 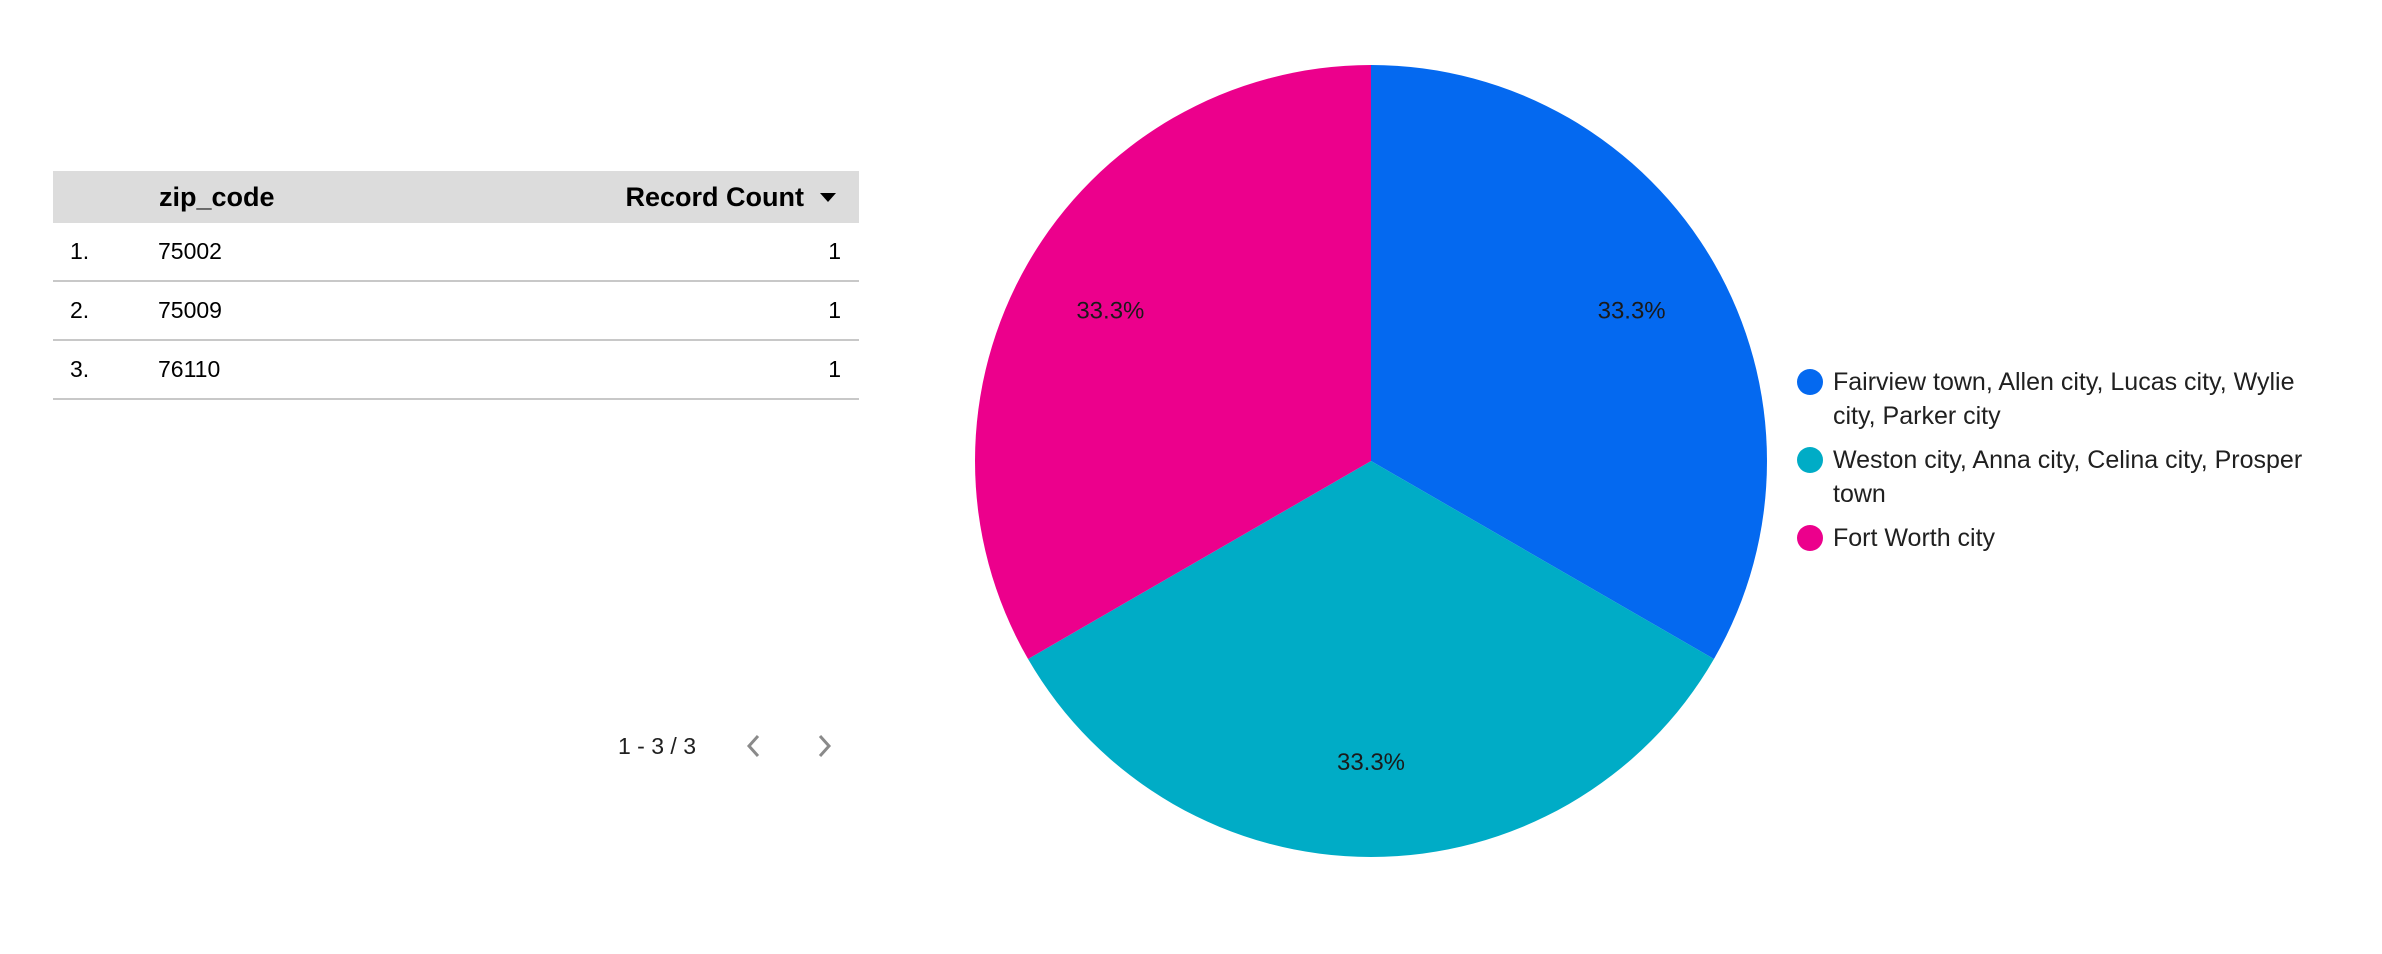 What do you see at coordinates (456, 197) in the screenshot?
I see `table-header: zip_code Record Count` at bounding box center [456, 197].